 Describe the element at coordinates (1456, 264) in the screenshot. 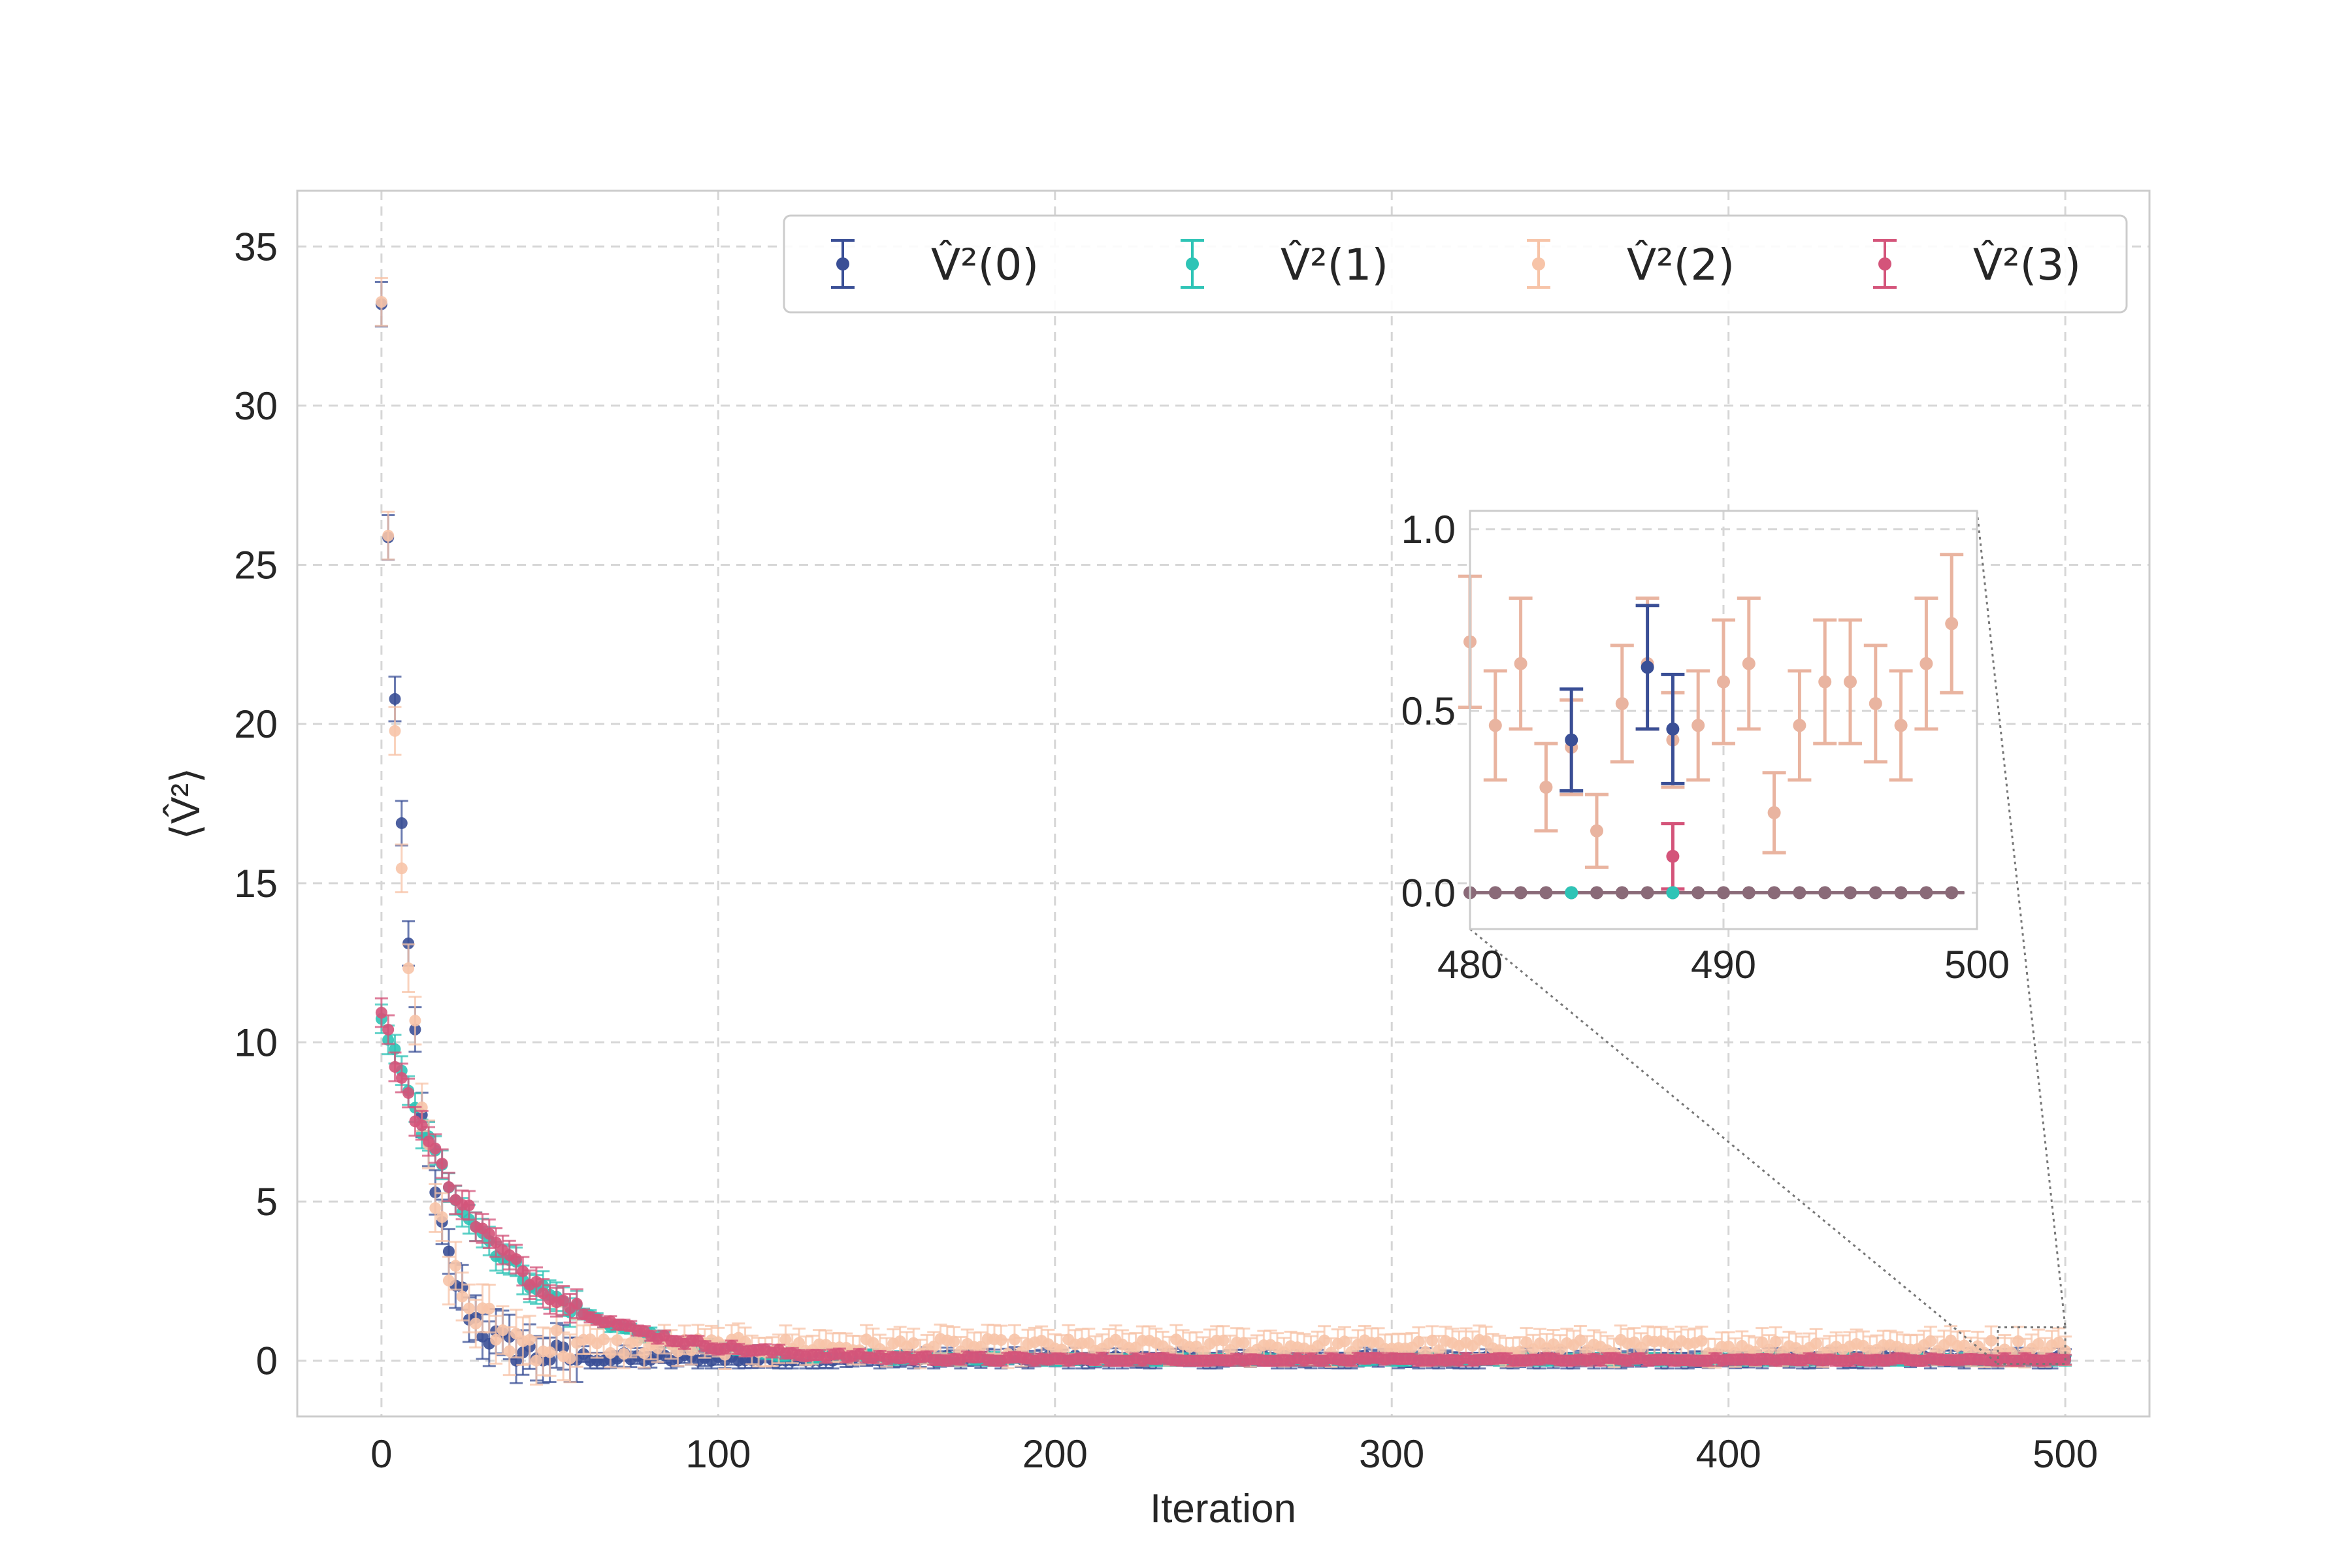

I see `legend: V̂²(0) V̂²(1) V̂²(2) V̂²(3)` at that location.